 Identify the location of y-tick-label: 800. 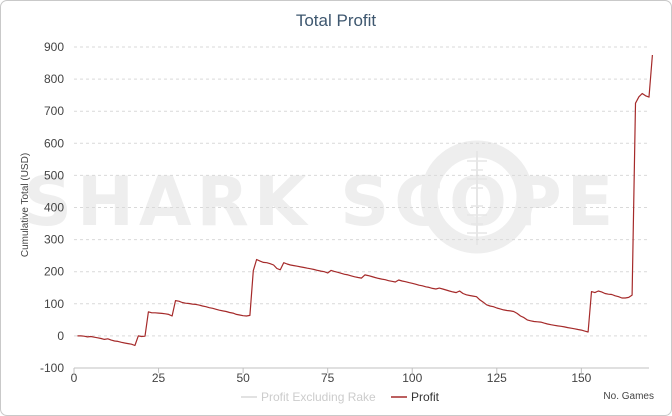
(54, 79).